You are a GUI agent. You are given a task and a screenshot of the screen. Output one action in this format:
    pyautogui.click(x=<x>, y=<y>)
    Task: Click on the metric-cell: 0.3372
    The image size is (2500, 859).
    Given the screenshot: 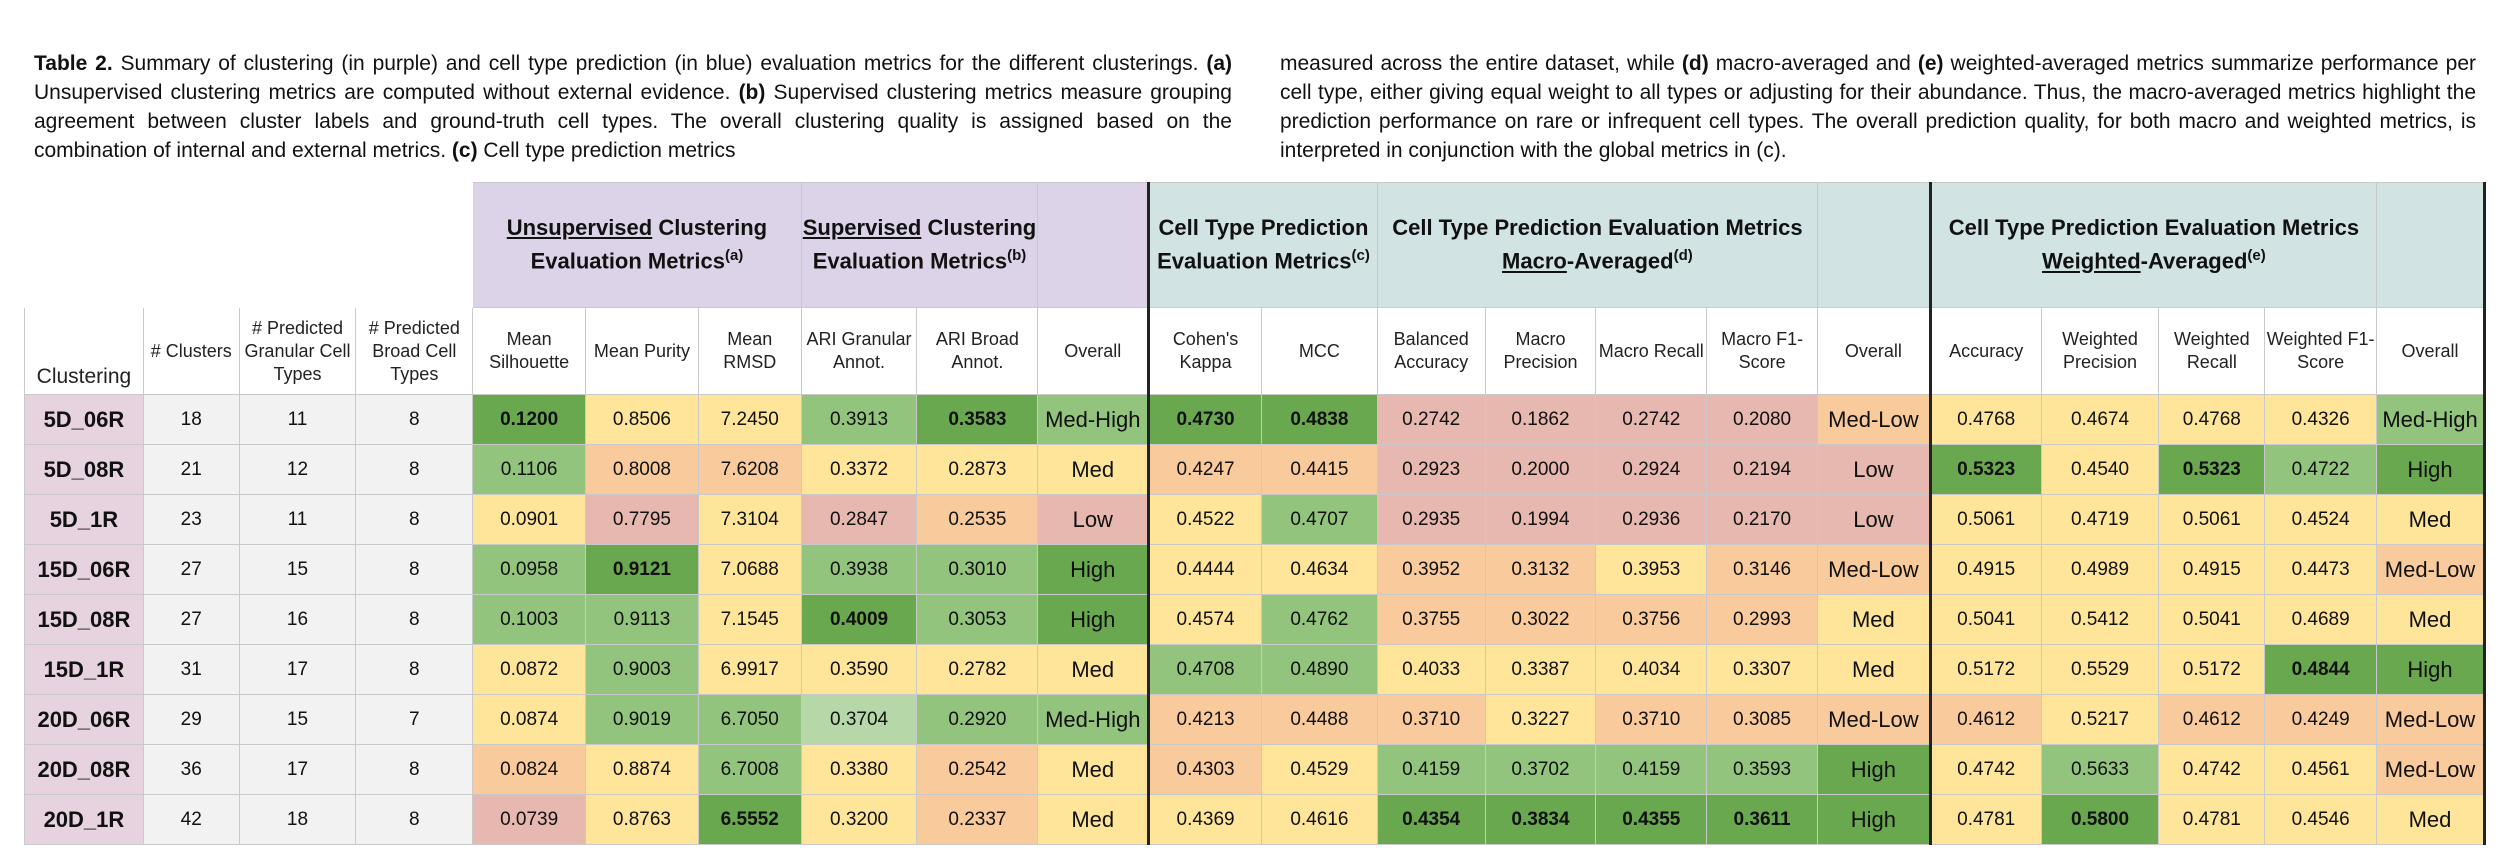 What is the action you would take?
    pyautogui.click(x=859, y=469)
    